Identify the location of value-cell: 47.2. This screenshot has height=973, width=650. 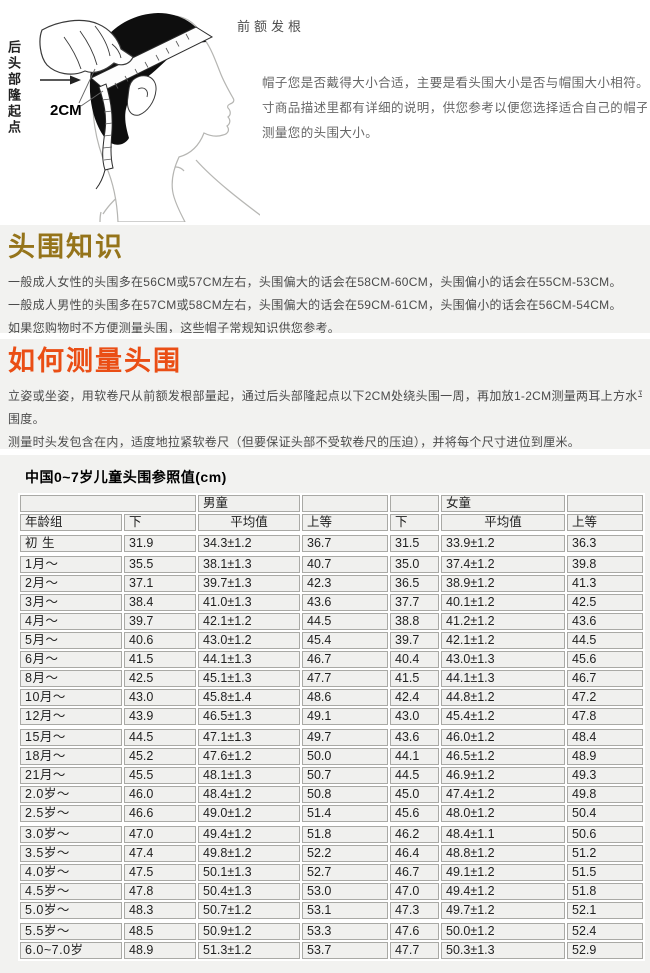
(605, 697).